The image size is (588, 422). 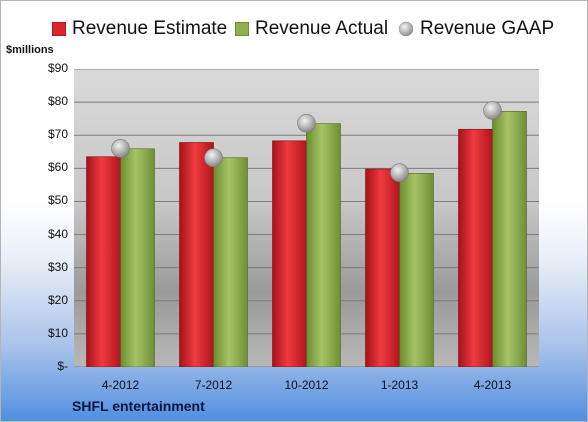 What do you see at coordinates (492, 385) in the screenshot?
I see `x-tick-label: 4-2013` at bounding box center [492, 385].